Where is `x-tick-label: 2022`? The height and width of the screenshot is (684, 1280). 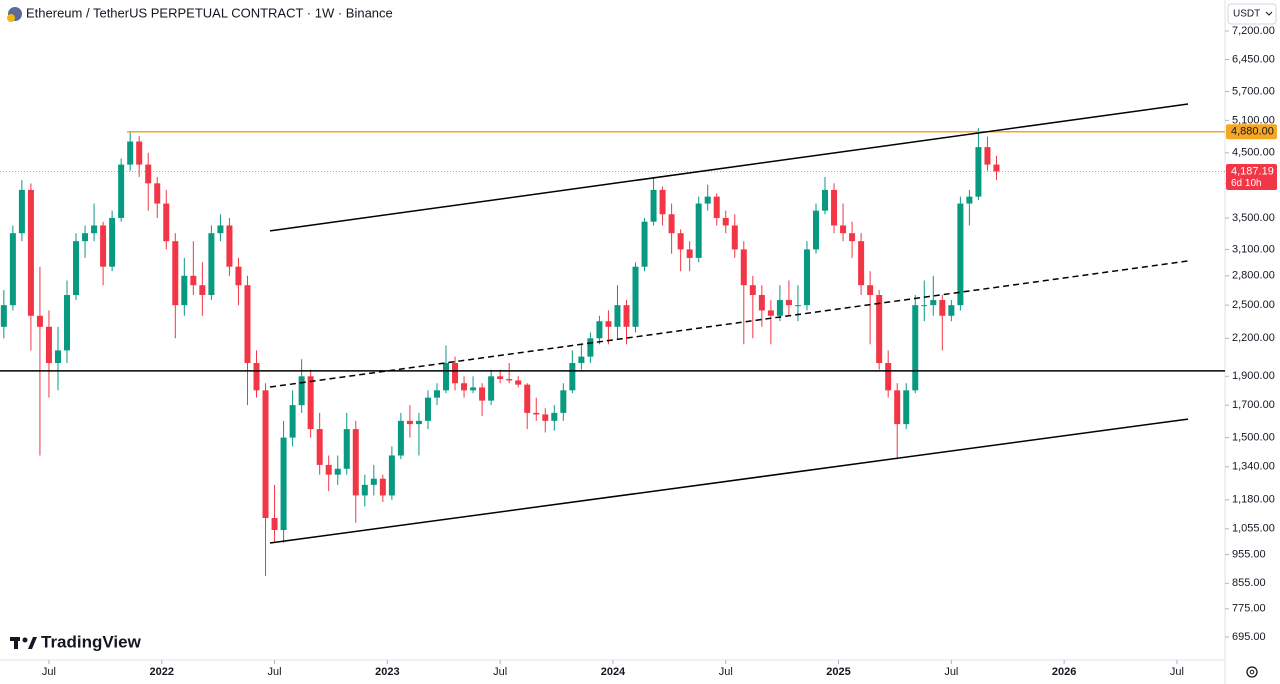 x-tick-label: 2022 is located at coordinates (162, 672).